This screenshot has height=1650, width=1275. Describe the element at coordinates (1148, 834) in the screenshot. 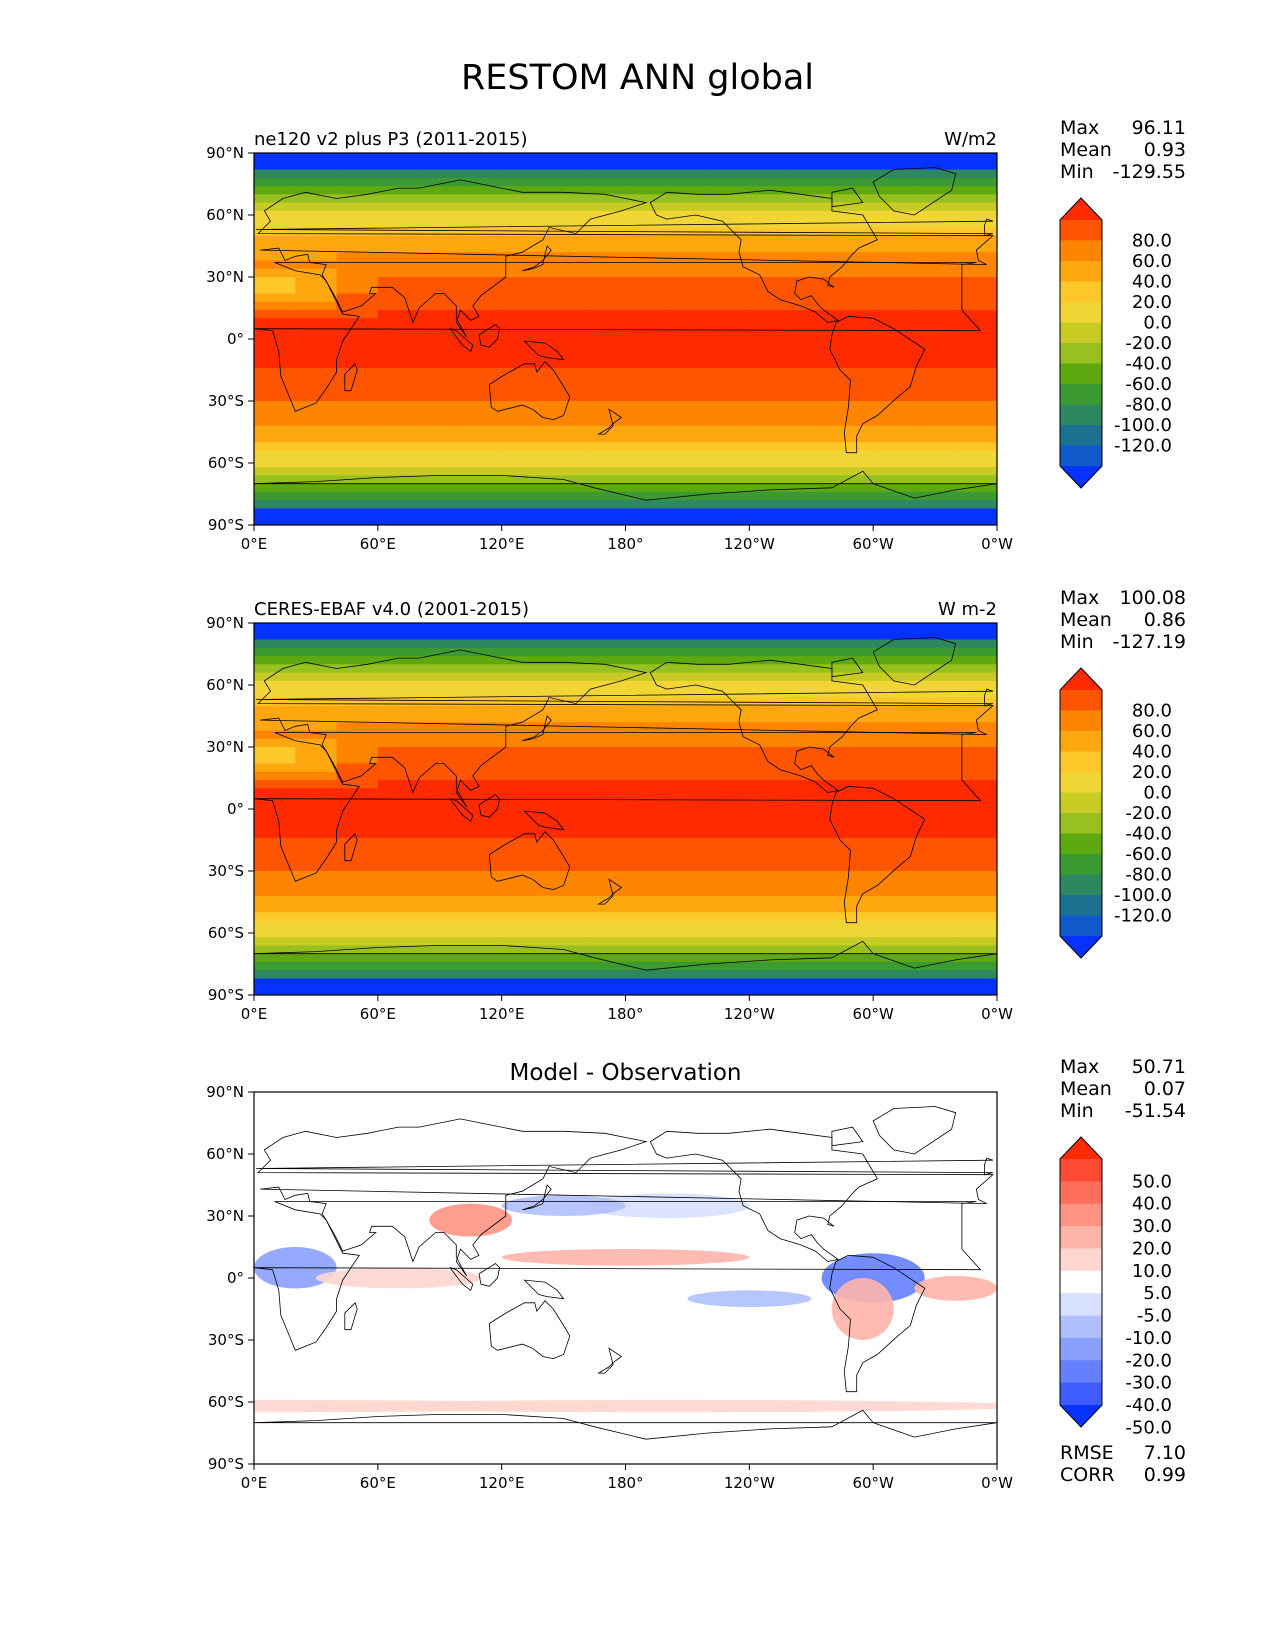

I see `colorbar-tick-label: -40.0` at that location.